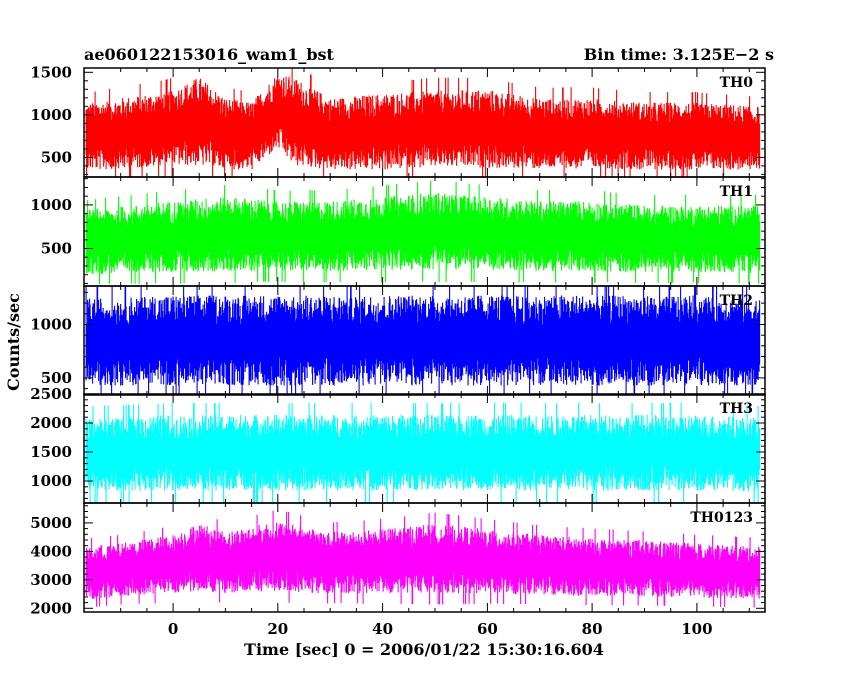 This screenshot has height=680, width=850. I want to click on series-trace-th2, so click(423, 340).